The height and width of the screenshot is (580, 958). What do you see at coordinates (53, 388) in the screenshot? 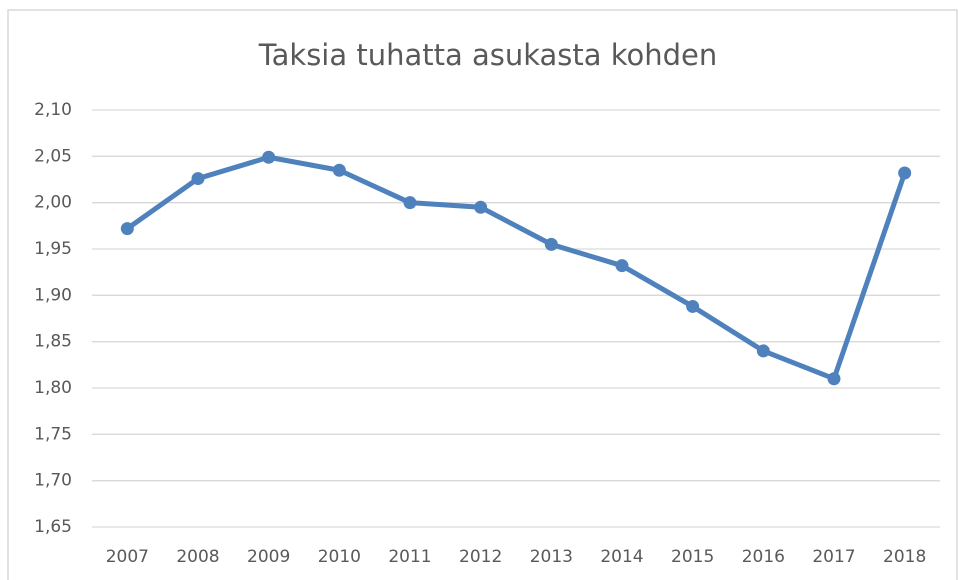
I see `y-tick-label: 1,80` at bounding box center [53, 388].